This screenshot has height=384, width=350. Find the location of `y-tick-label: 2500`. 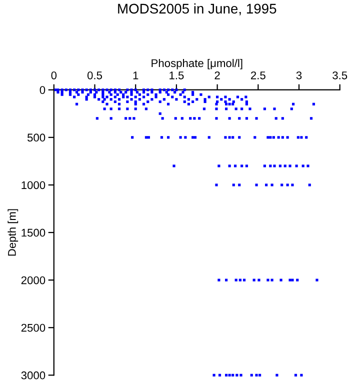

y-tick-label: 2500 is located at coordinates (33, 328).